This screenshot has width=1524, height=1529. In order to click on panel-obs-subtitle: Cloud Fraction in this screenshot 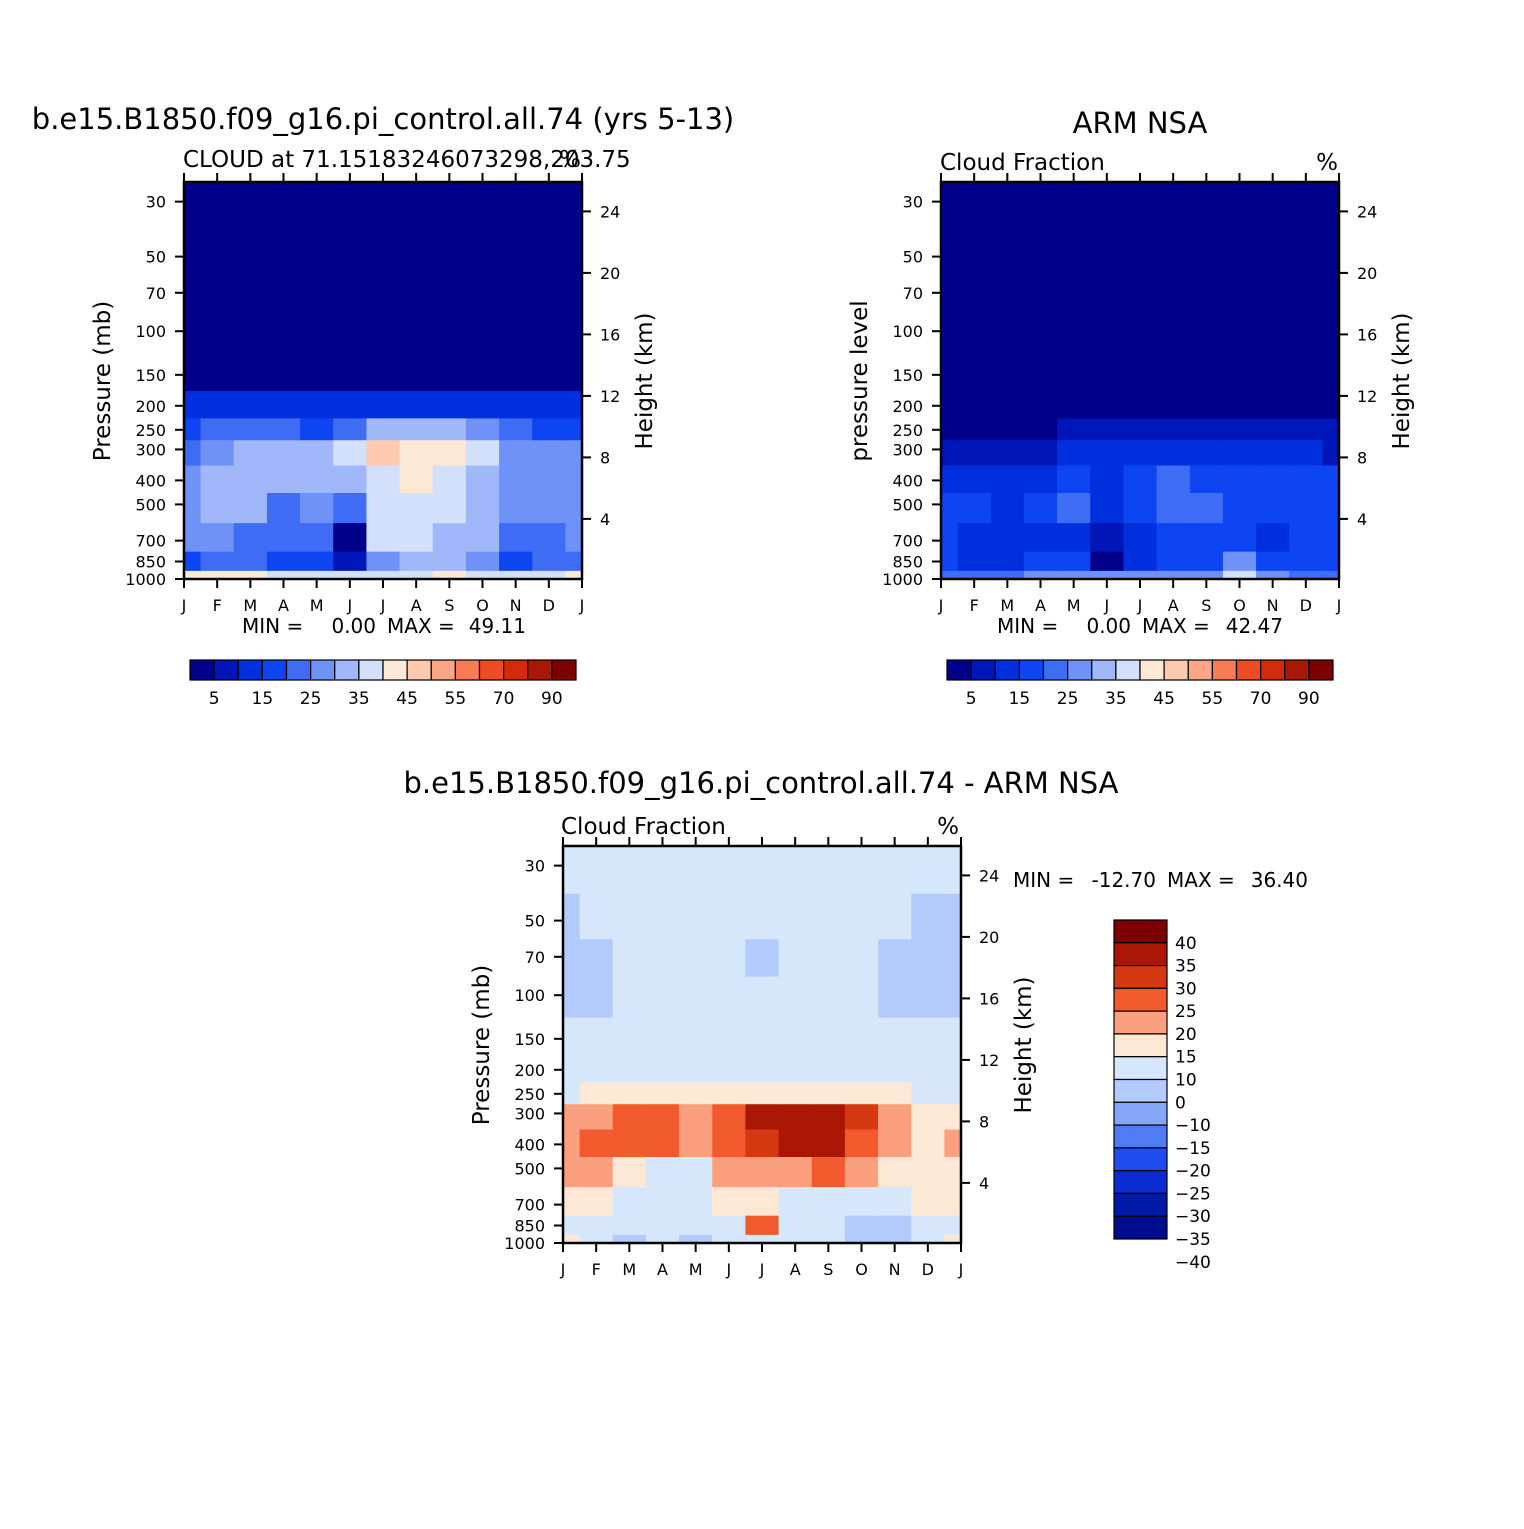, I will do `click(1022, 163)`.